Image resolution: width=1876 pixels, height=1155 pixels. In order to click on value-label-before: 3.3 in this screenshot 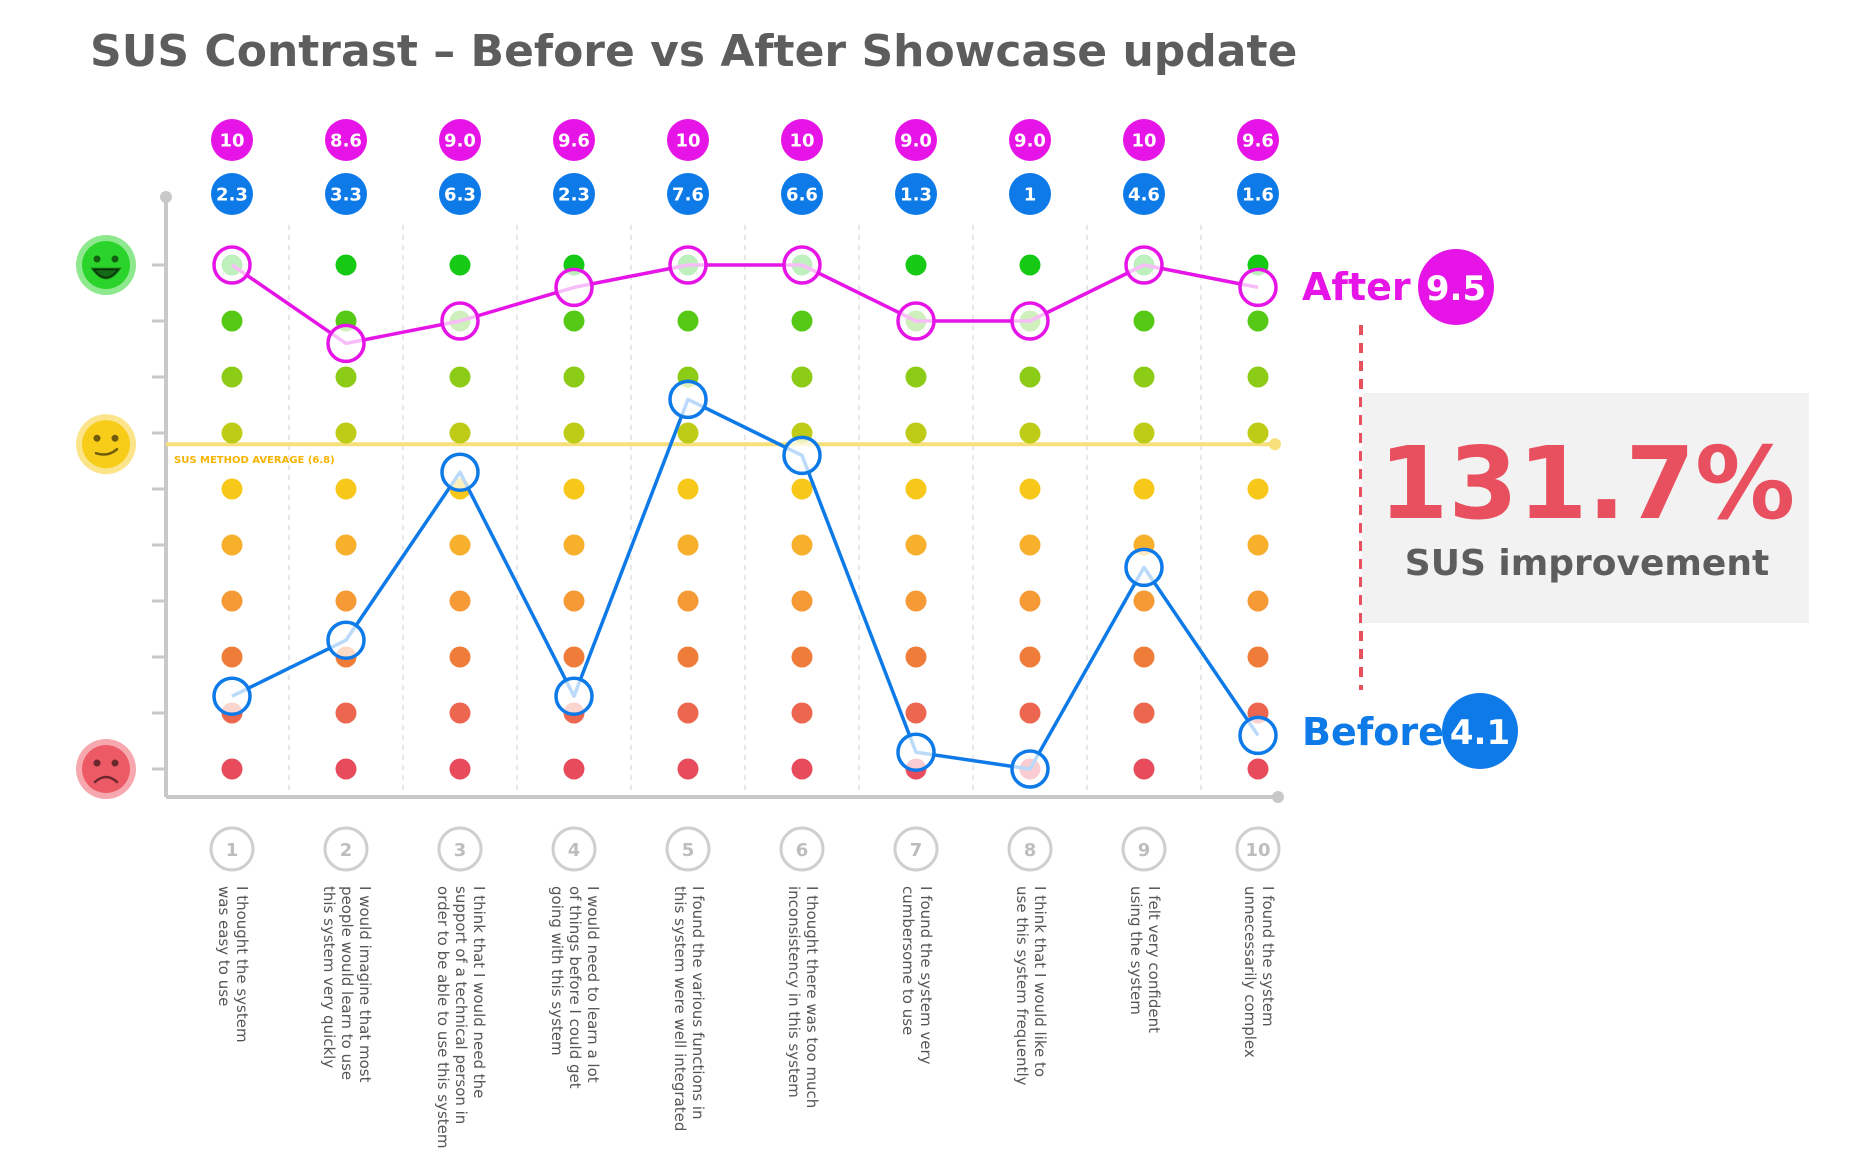, I will do `click(346, 195)`.